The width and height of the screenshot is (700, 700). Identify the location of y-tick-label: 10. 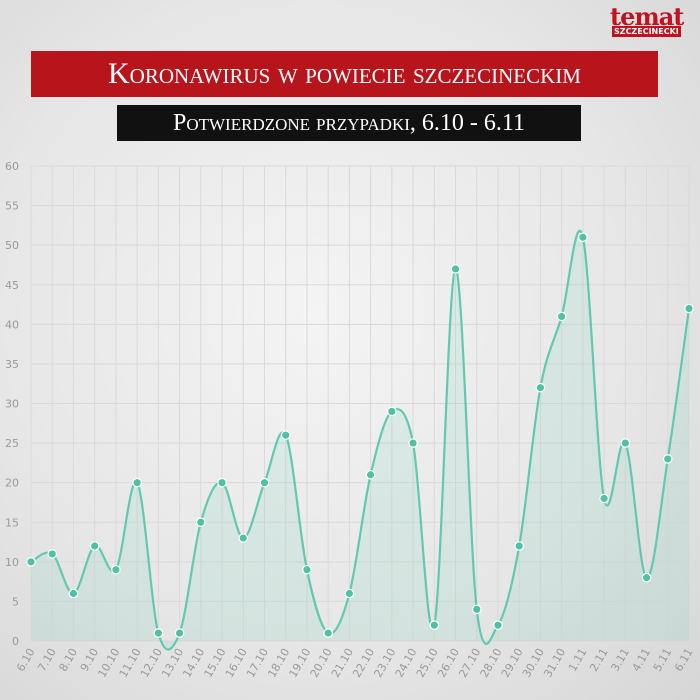
(12, 562).